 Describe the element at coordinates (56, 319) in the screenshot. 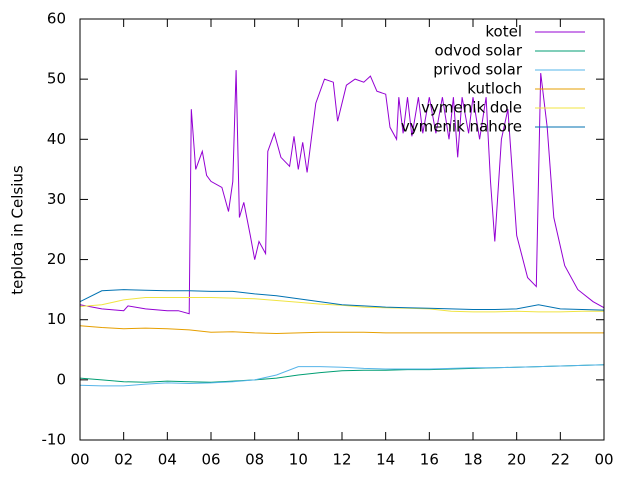

I see `y-tick-label: 10` at that location.